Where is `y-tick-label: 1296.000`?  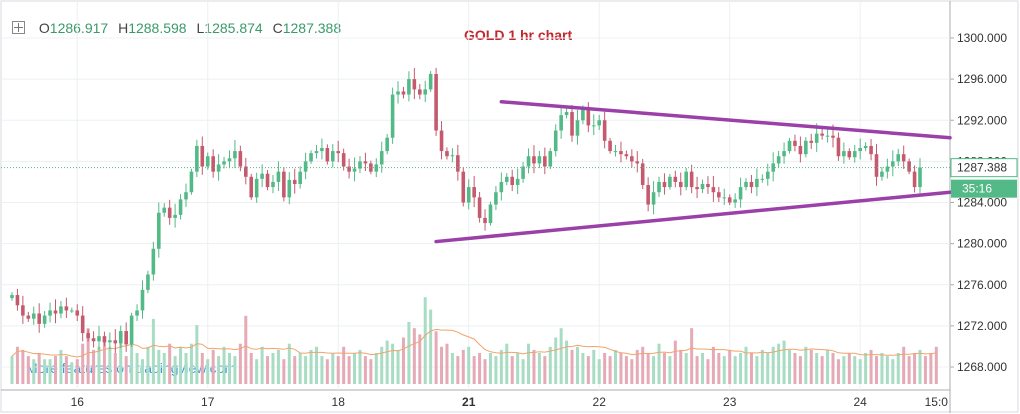
y-tick-label: 1296.000 is located at coordinates (982, 79).